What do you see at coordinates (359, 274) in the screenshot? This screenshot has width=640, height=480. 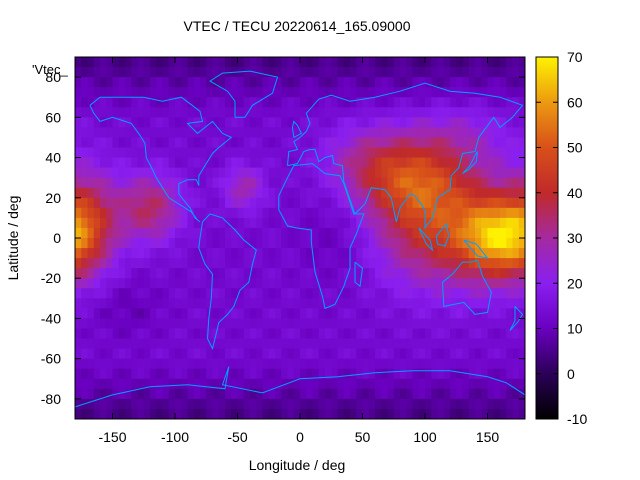 I see `coastline-madagascar` at bounding box center [359, 274].